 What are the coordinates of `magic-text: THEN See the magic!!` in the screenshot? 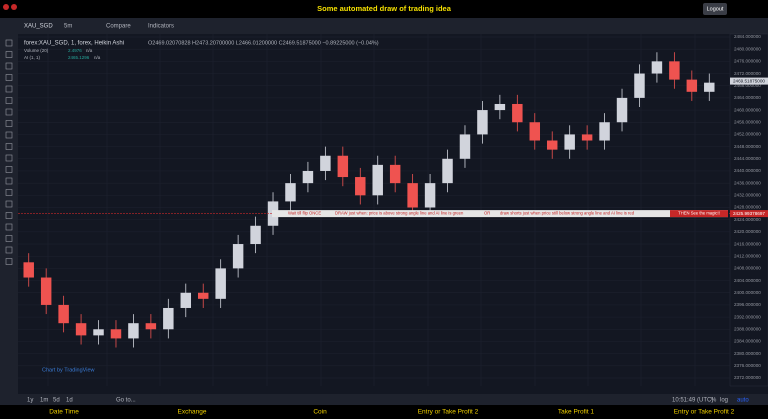 It's located at (699, 213).